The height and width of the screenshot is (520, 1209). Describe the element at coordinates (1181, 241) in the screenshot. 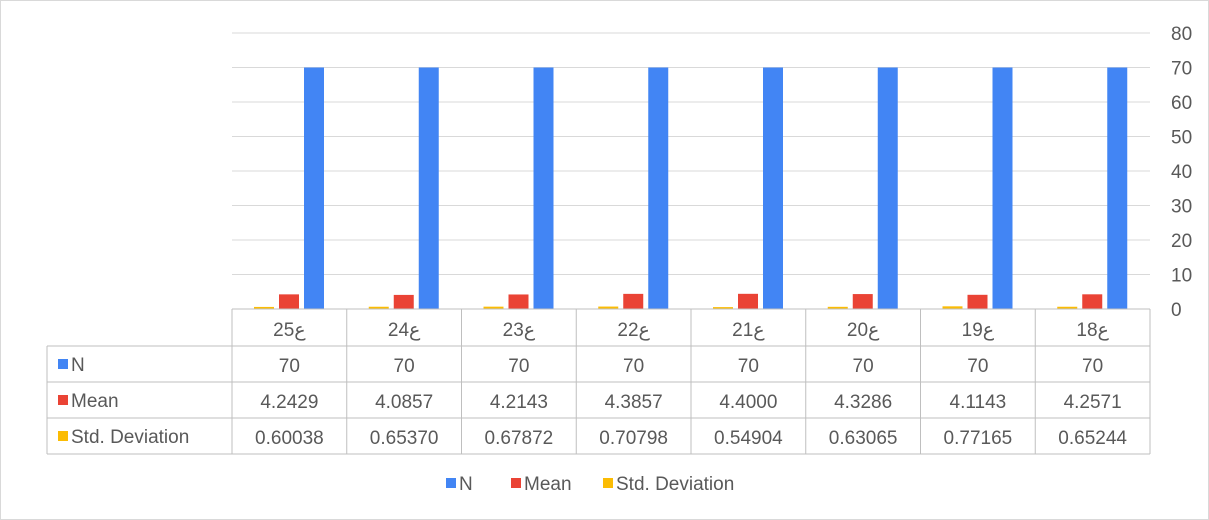

I see `y-tick-label: 20` at that location.